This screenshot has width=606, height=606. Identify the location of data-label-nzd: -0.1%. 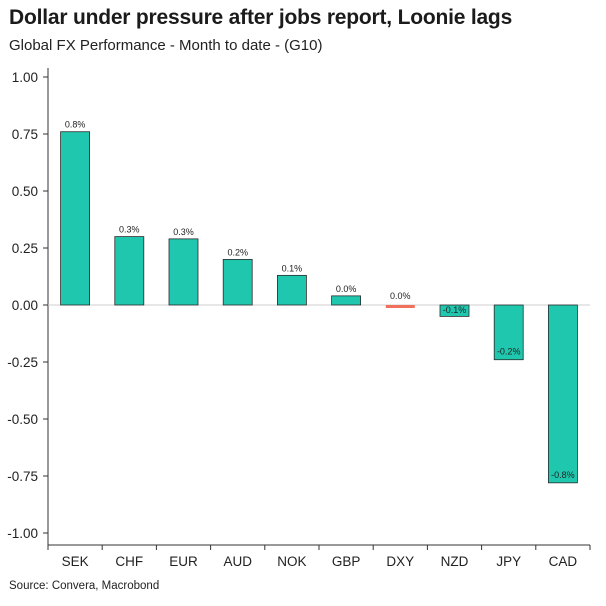
(455, 310).